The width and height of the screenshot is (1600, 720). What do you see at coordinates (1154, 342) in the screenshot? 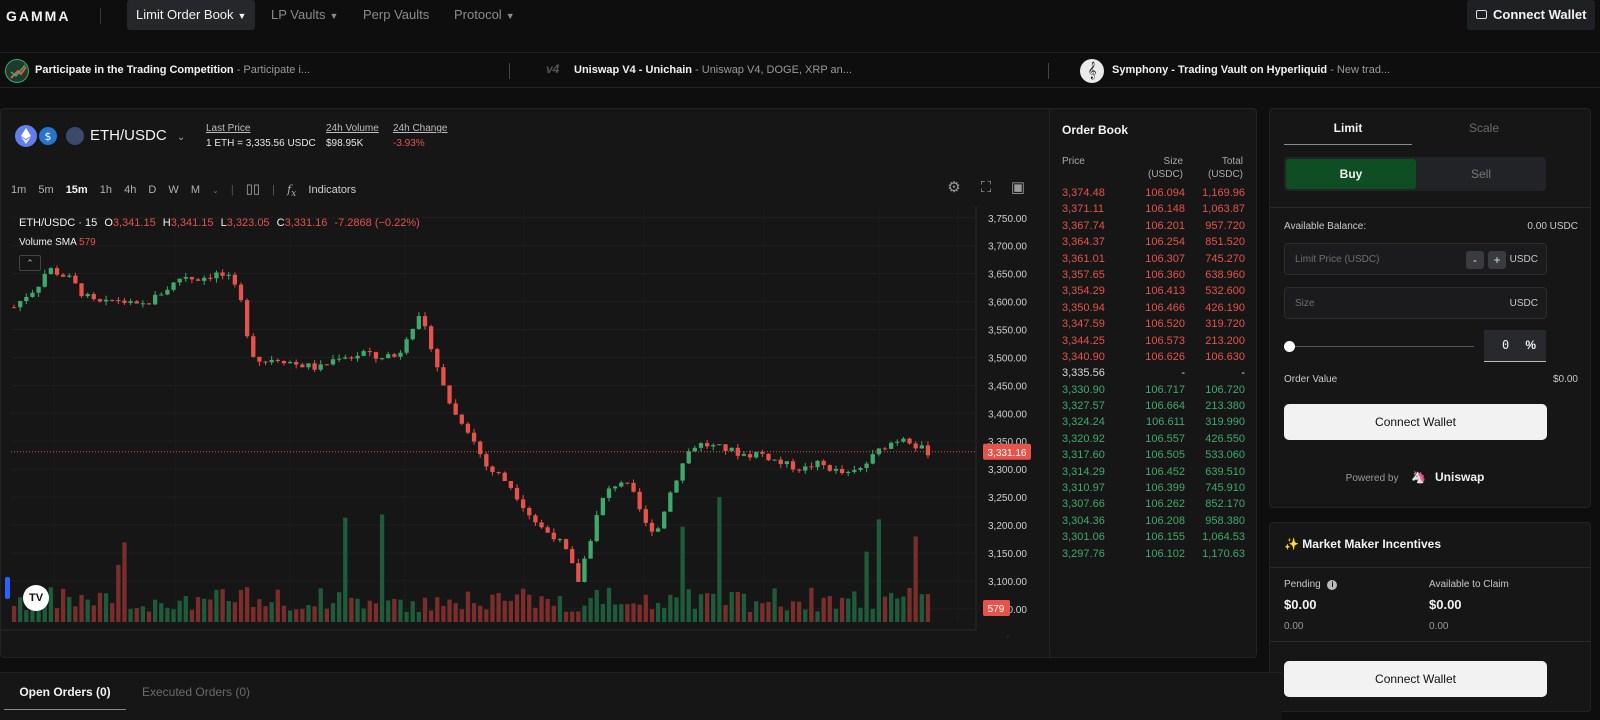
I see `ob-ask-row: 3,344.25 106.573 213.200` at bounding box center [1154, 342].